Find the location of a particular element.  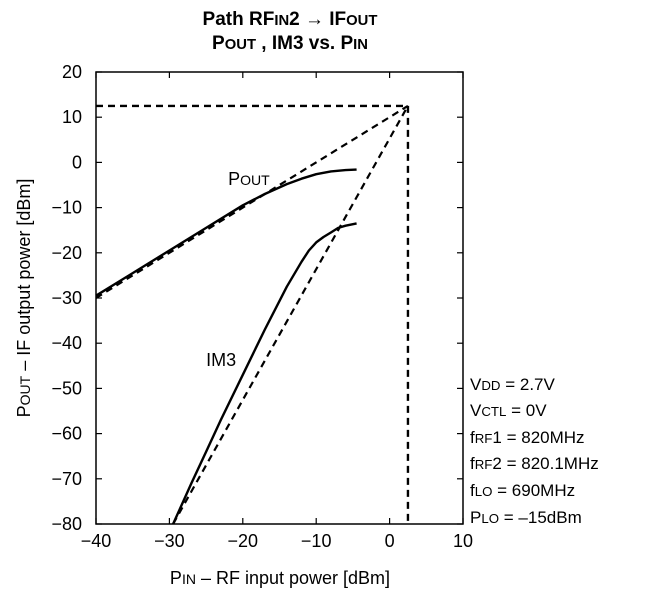

condition-frf1: fRF1 = 820MHz is located at coordinates (527, 437).